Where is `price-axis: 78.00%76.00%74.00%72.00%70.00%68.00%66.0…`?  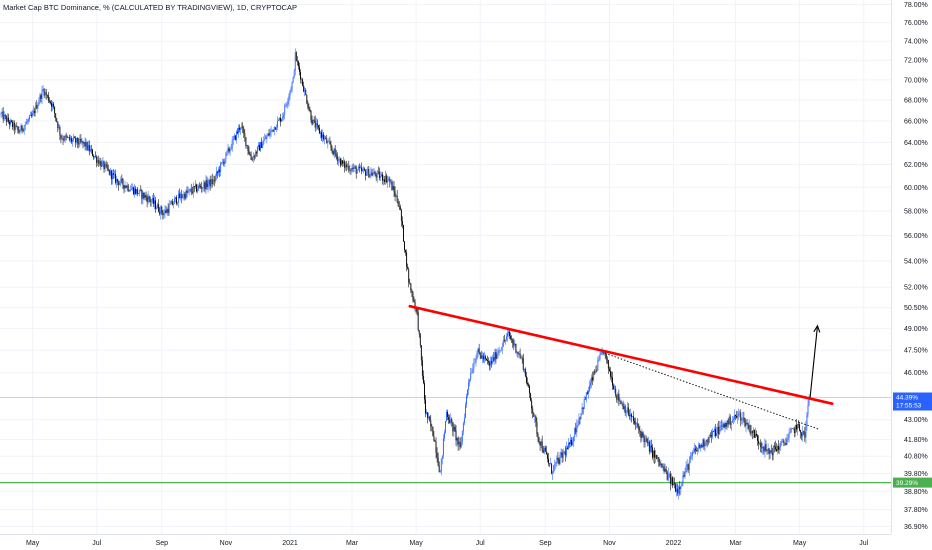
price-axis: 78.00%76.00%74.00%72.00%70.00%68.00%66.0… is located at coordinates (916, 266).